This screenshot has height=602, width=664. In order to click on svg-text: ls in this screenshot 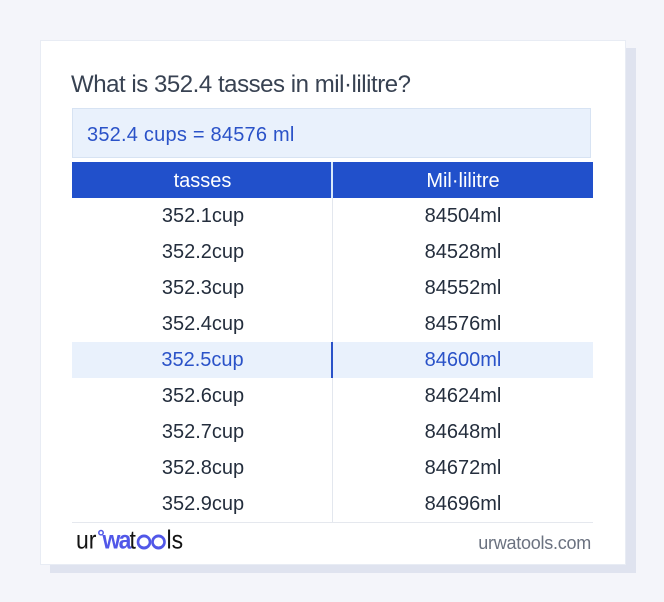, I will do `click(175, 540)`.